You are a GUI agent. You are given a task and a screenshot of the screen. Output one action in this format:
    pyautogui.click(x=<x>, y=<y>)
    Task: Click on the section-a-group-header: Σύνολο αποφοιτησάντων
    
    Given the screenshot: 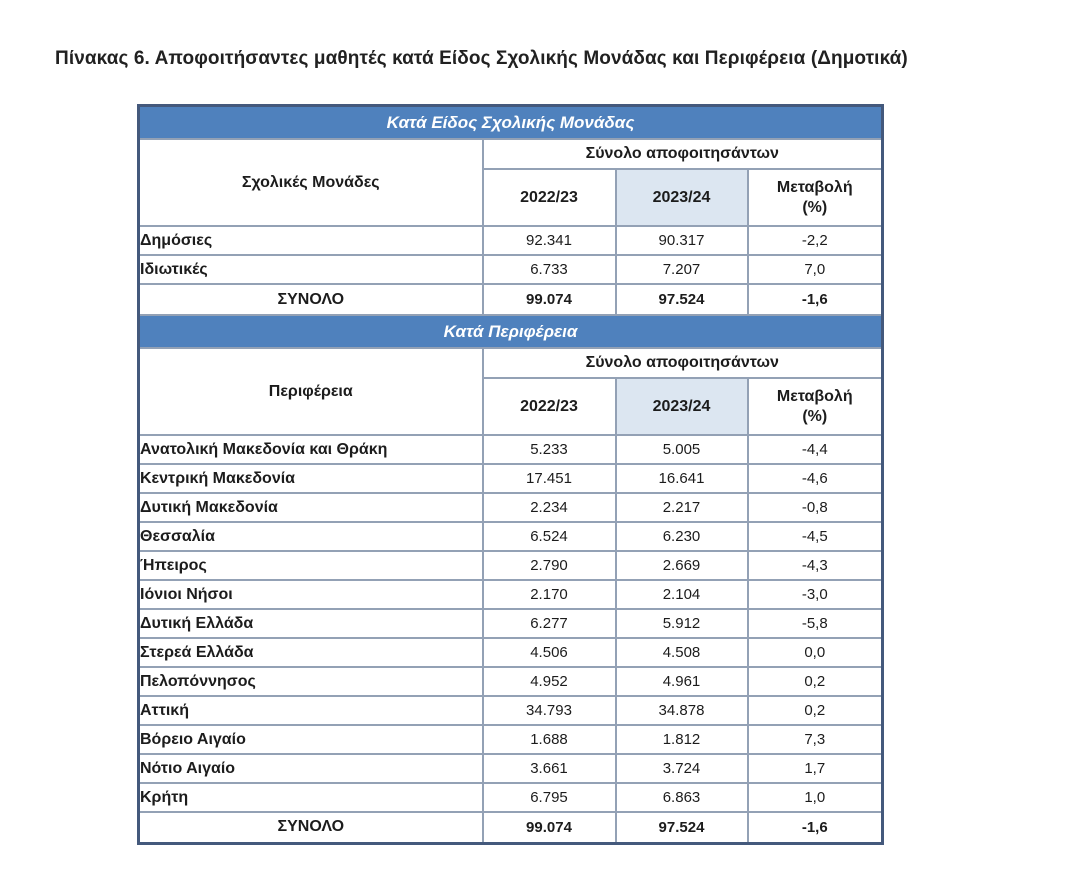 What is the action you would take?
    pyautogui.click(x=682, y=154)
    